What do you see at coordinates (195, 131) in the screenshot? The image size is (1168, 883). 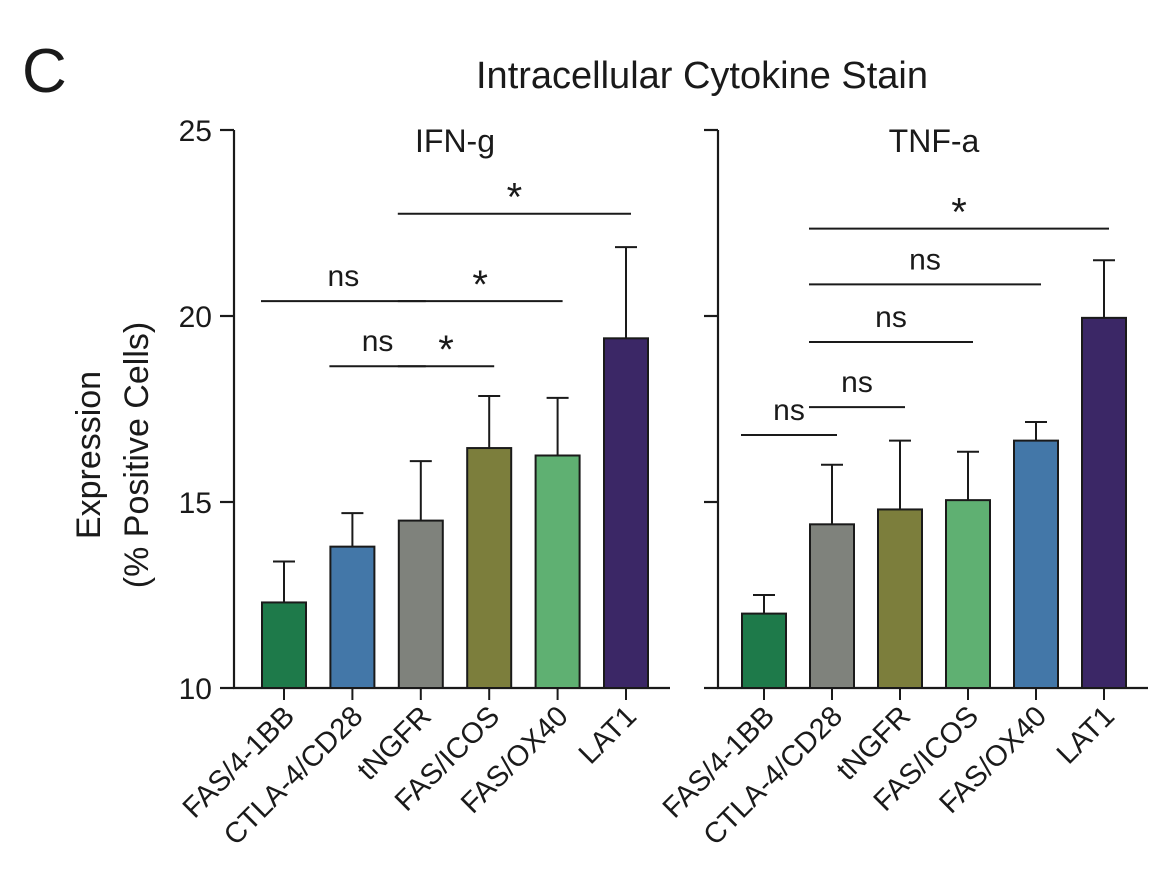 I see `y-tick-label: 25` at bounding box center [195, 131].